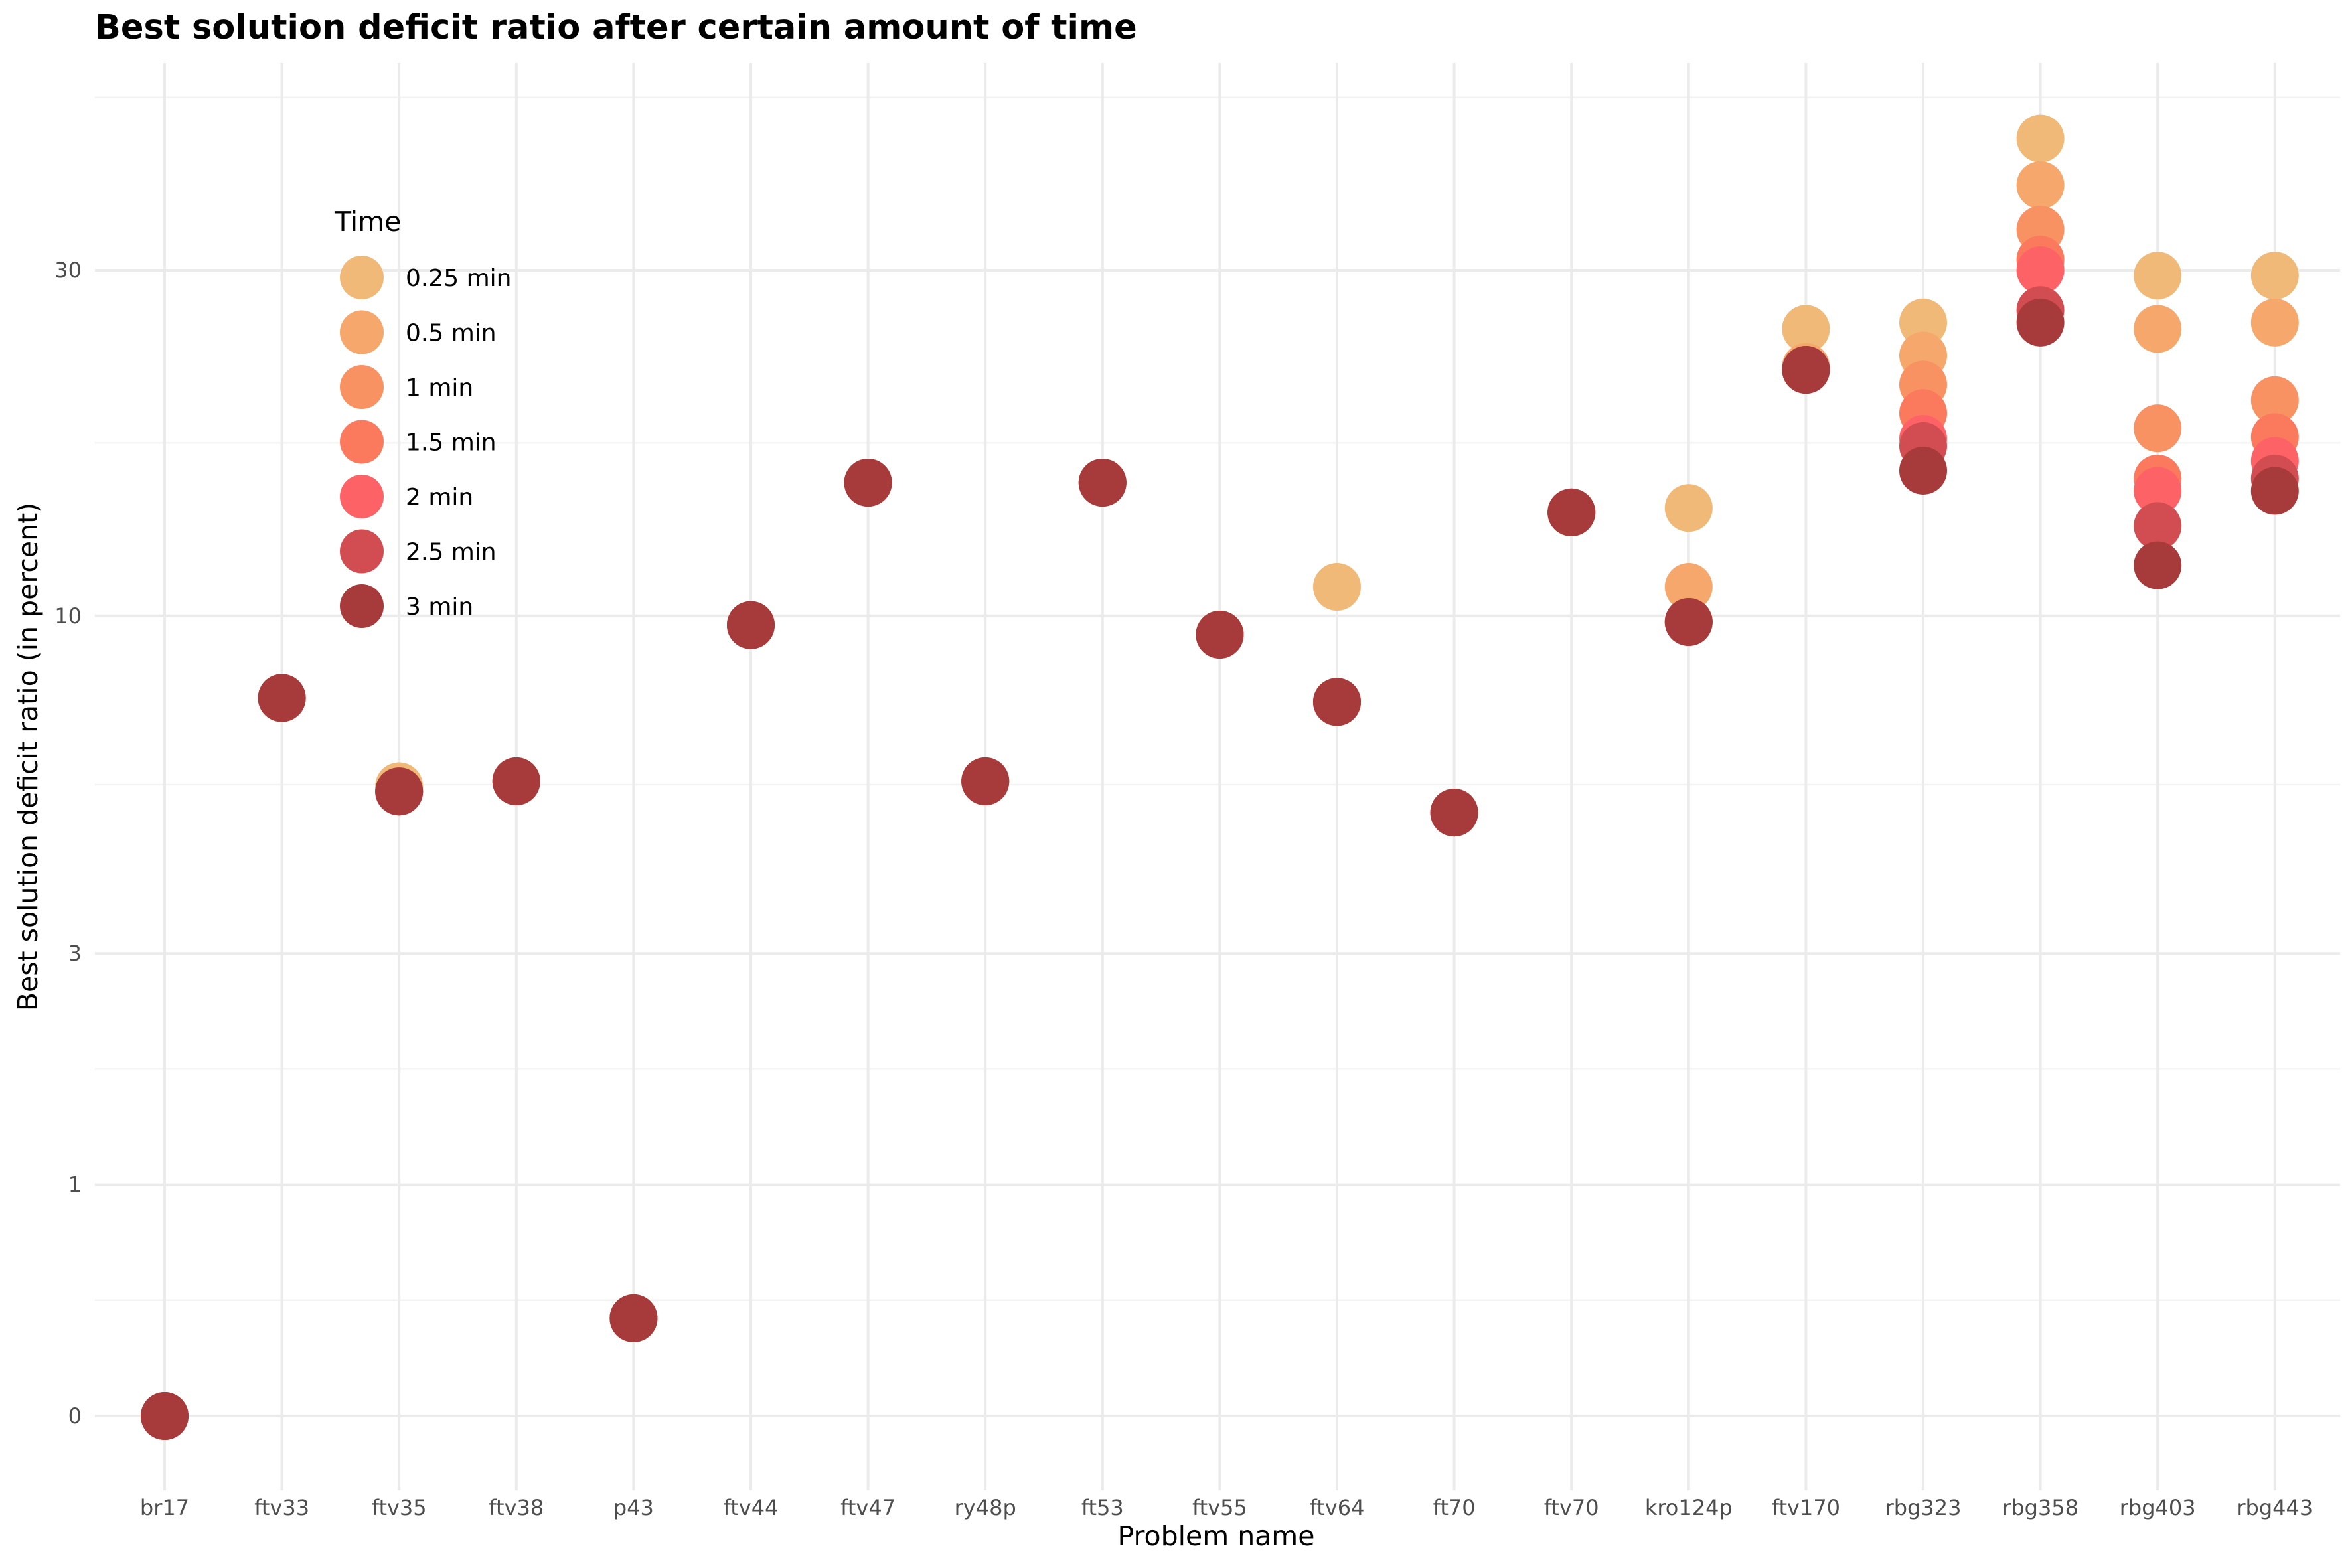  I want to click on legend-label: 1.5 min, so click(452, 444).